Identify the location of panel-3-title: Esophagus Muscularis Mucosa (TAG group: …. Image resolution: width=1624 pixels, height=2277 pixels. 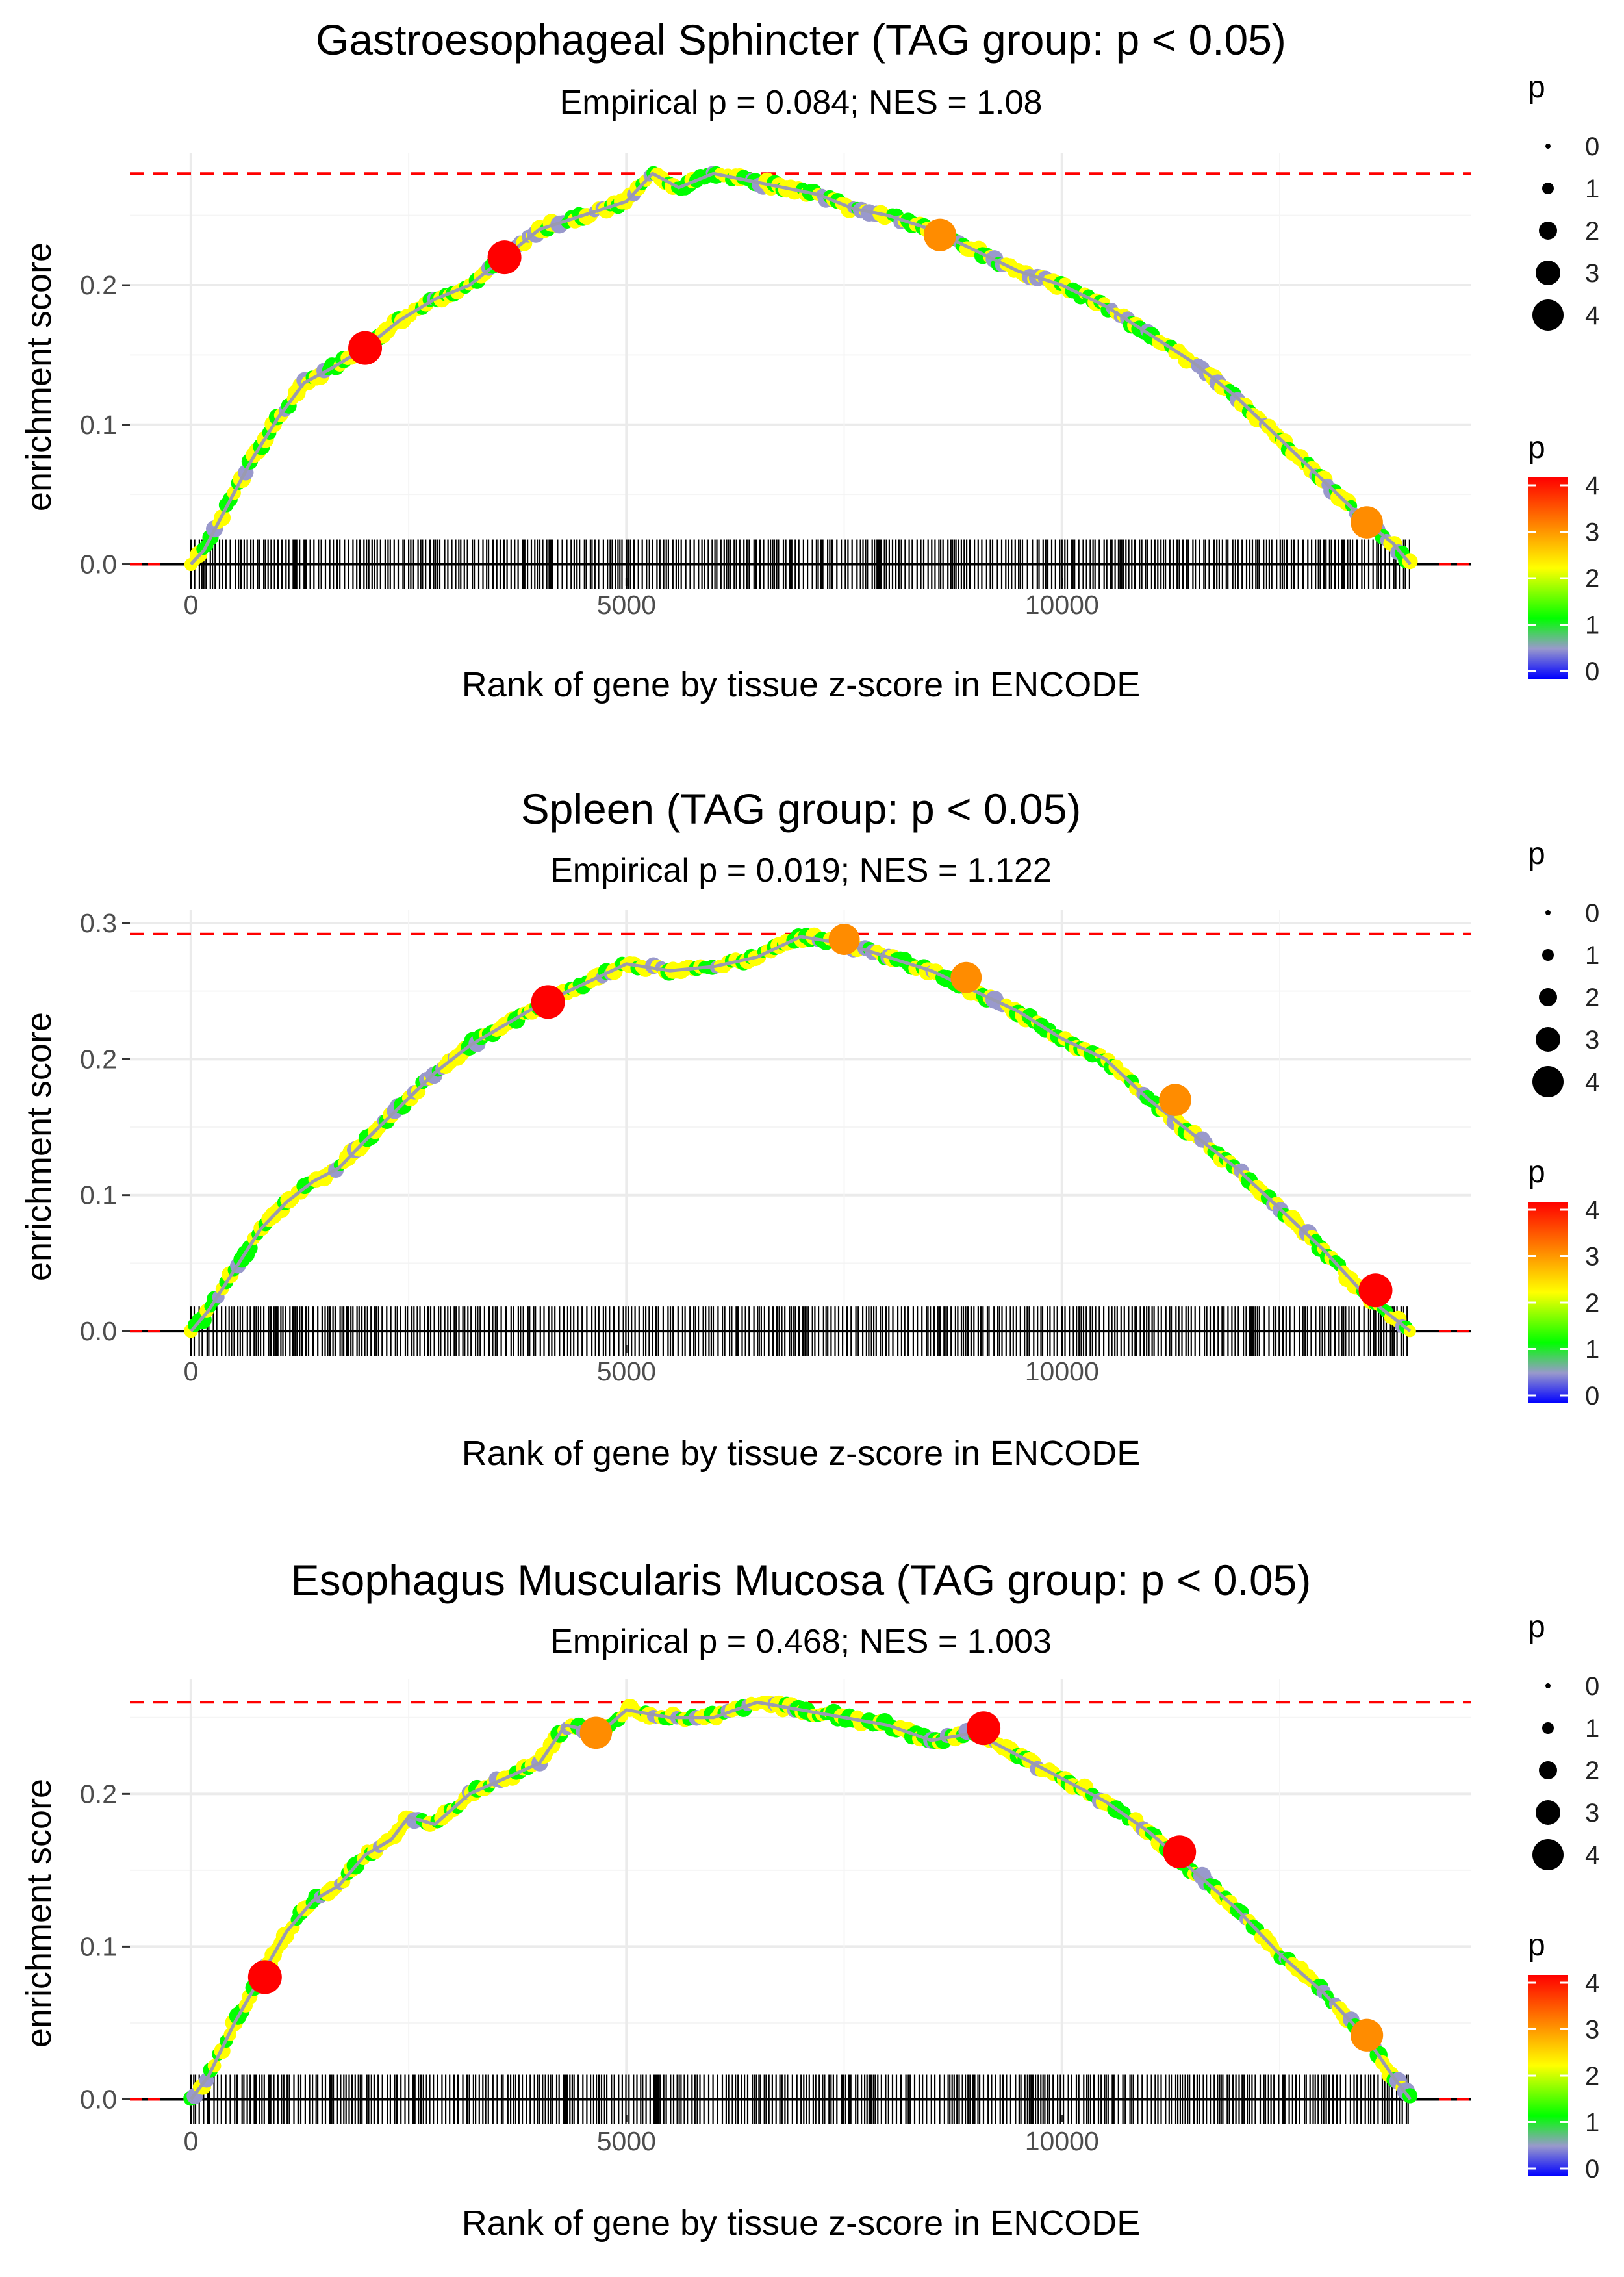
(801, 1580).